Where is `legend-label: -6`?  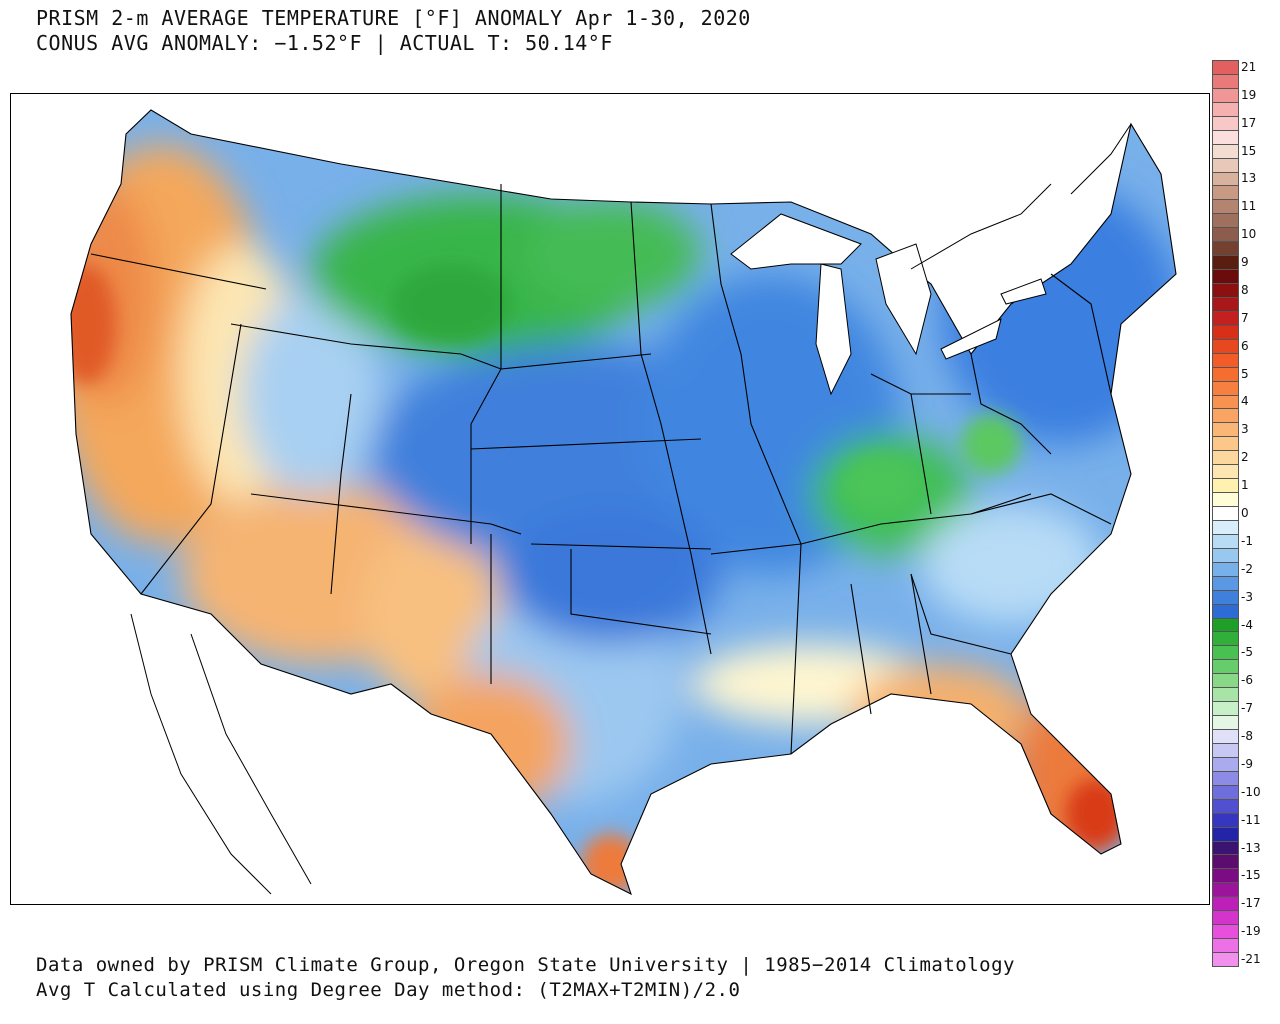
legend-label: -6 is located at coordinates (1247, 680).